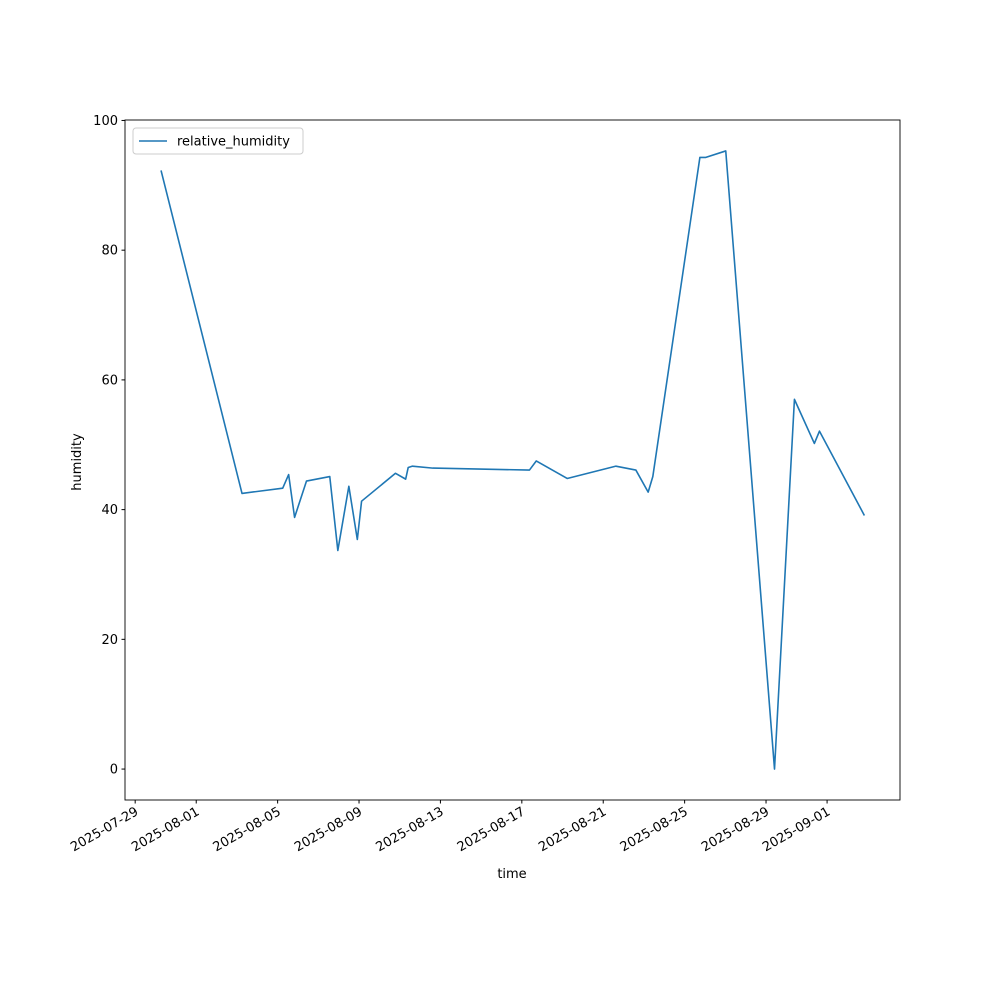  I want to click on y-tick-label: 20, so click(109, 640).